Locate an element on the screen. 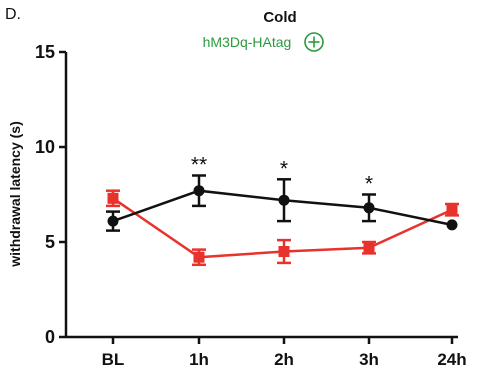 This screenshot has width=487, height=379. y-tick-label: 10 is located at coordinates (45, 147).